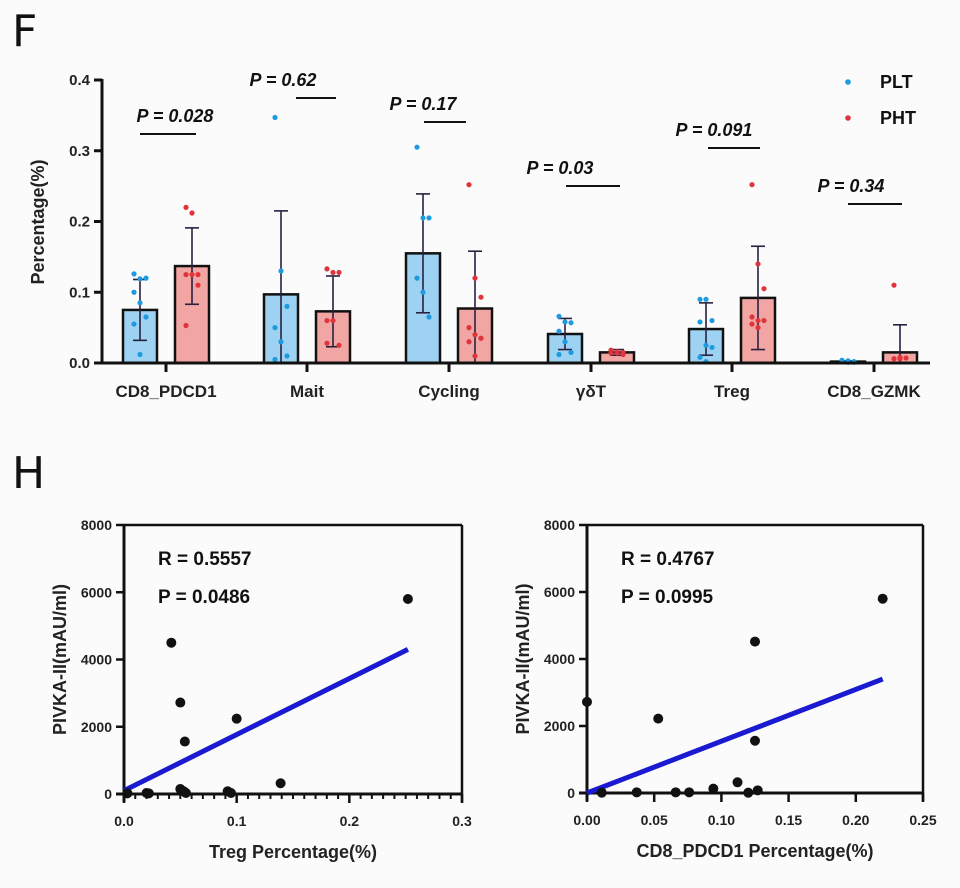  Describe the element at coordinates (38, 221) in the screenshot. I see `y-axis-title: Percentage(%)` at that location.